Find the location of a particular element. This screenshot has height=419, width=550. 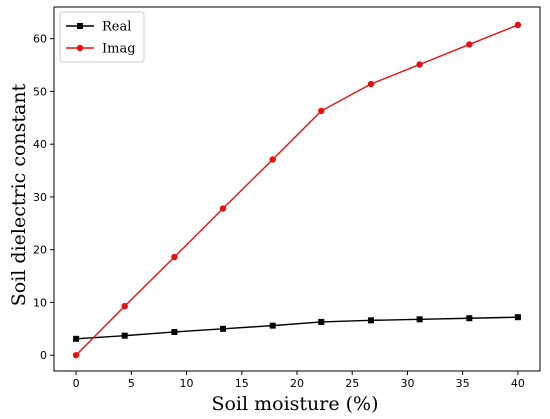

y-axis-title: Soil dielectric constant is located at coordinates (19, 194).